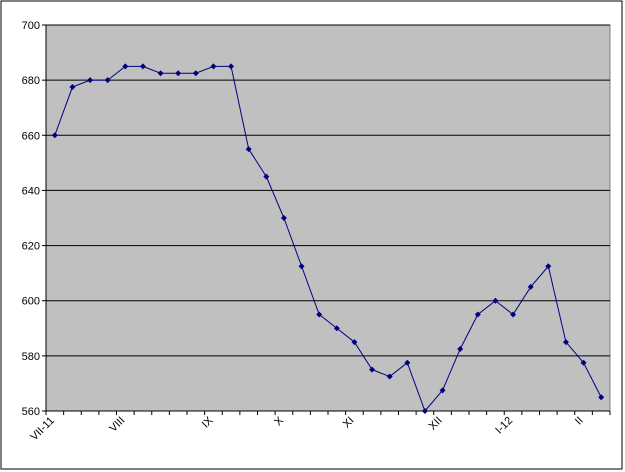 The height and width of the screenshot is (472, 625). Describe the element at coordinates (31, 357) in the screenshot. I see `y-tick-label: 580` at that location.